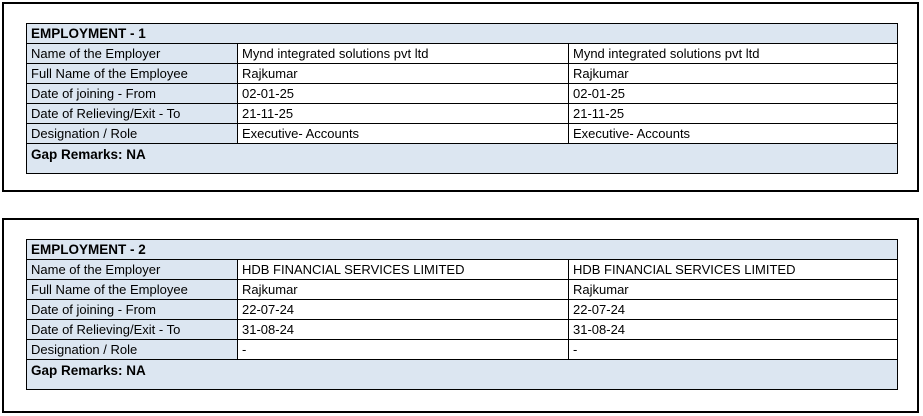  I want to click on table-row: Date of joining - From 22-07-24 22-07-24, so click(462, 309).